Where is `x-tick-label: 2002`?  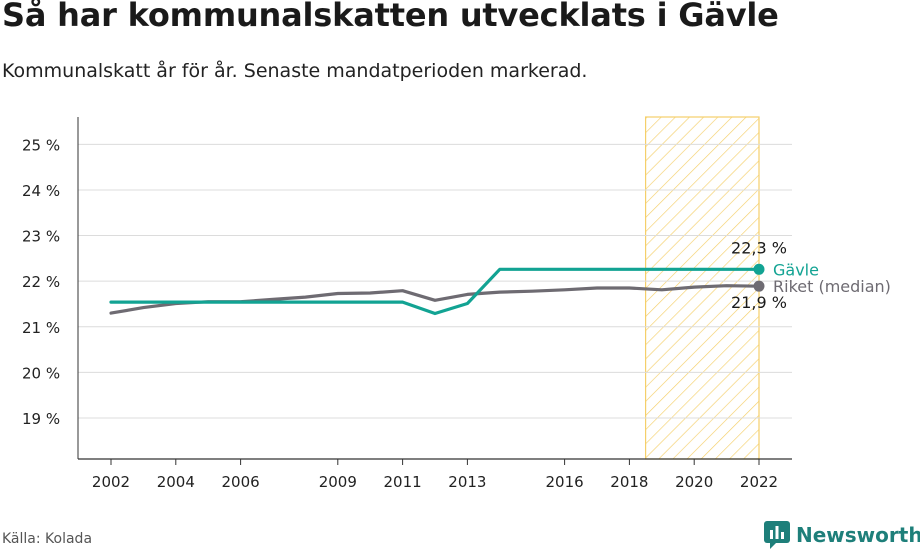
x-tick-label: 2002 is located at coordinates (111, 482).